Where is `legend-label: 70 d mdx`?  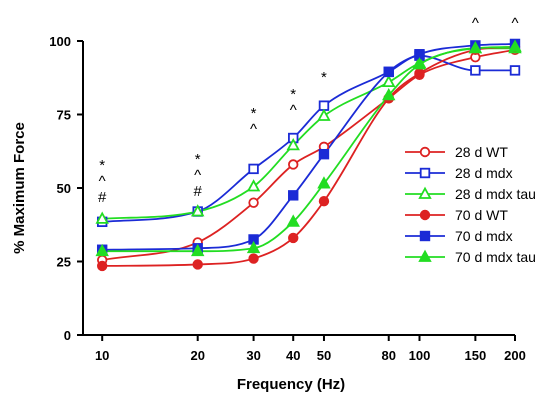 legend-label: 70 d mdx is located at coordinates (484, 236).